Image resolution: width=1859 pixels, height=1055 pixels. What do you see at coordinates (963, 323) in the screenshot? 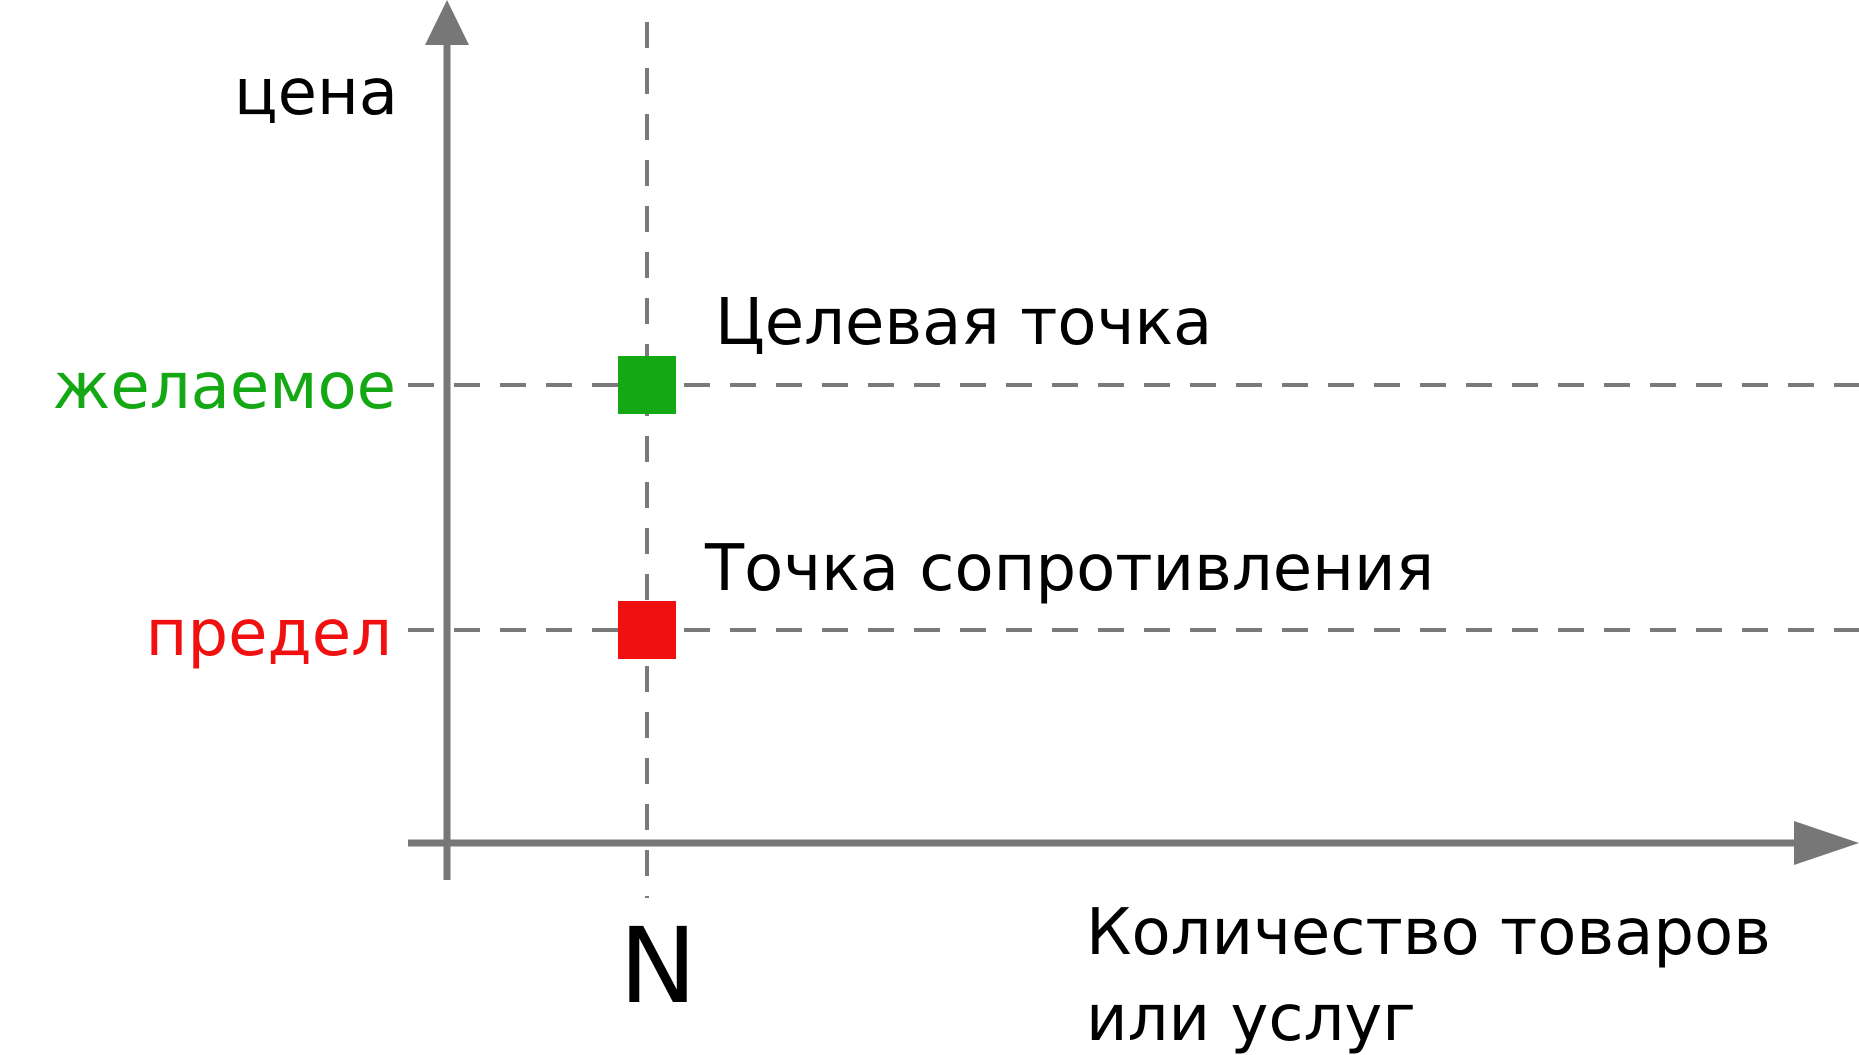
I see `target-point-label: Целевая точка` at bounding box center [963, 323].